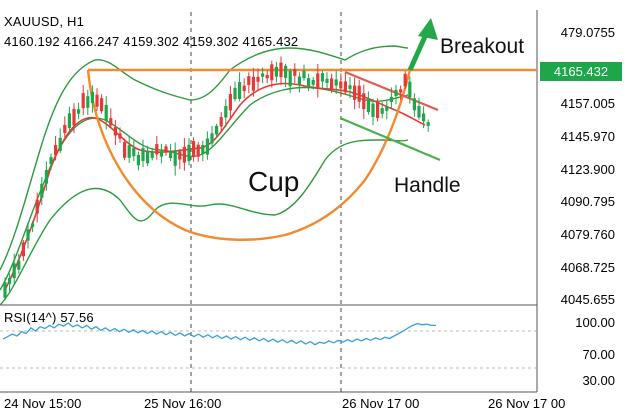  I want to click on time-tick: 26 Nov 17 00, so click(527, 403).